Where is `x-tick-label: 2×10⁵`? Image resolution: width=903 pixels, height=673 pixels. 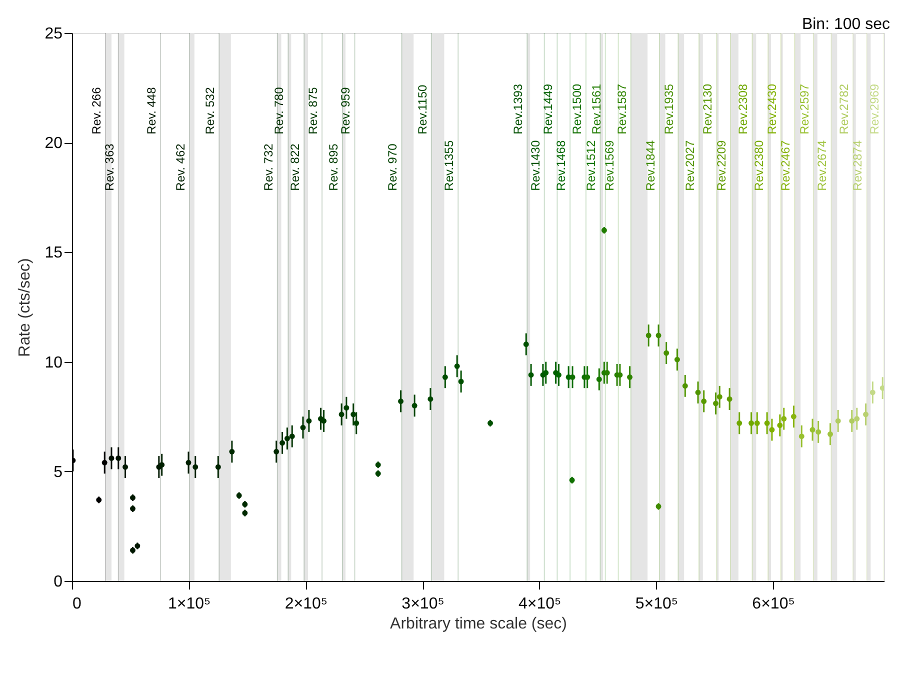 x-tick-label: 2×10⁵ is located at coordinates (306, 604).